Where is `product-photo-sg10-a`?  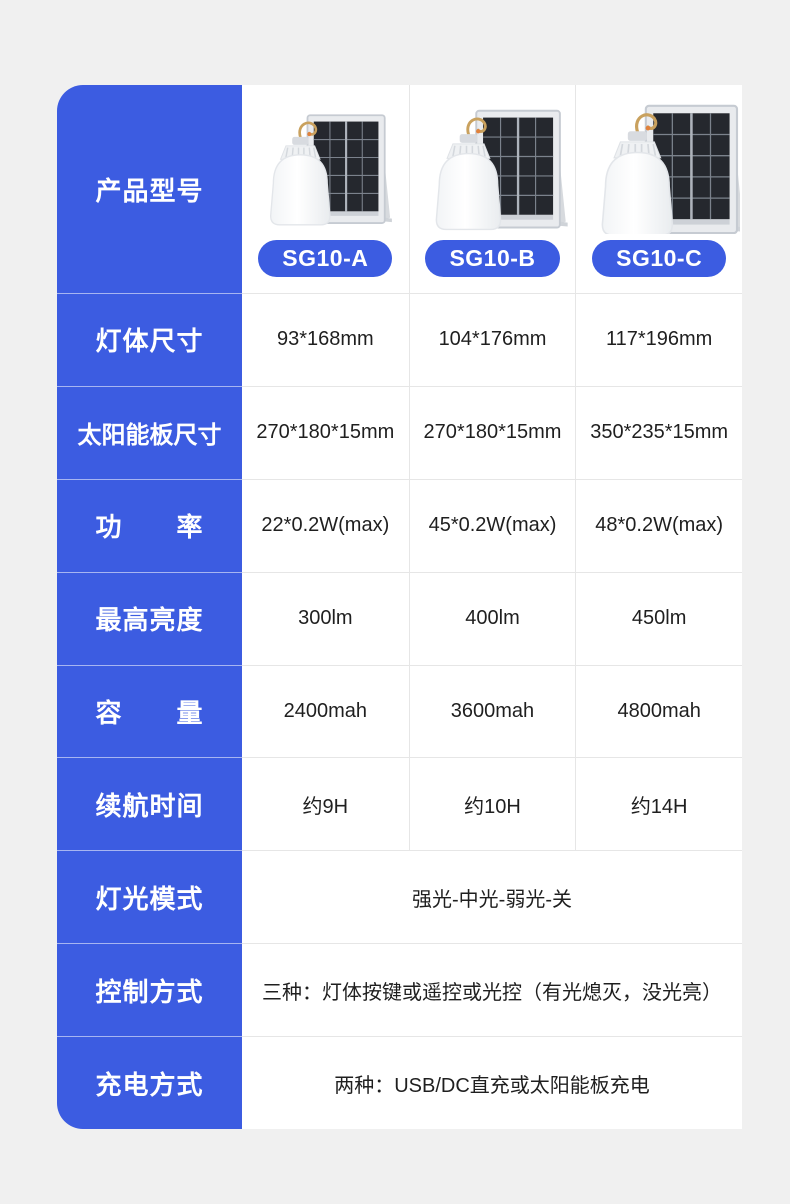 product-photo-sg10-a is located at coordinates (331, 170).